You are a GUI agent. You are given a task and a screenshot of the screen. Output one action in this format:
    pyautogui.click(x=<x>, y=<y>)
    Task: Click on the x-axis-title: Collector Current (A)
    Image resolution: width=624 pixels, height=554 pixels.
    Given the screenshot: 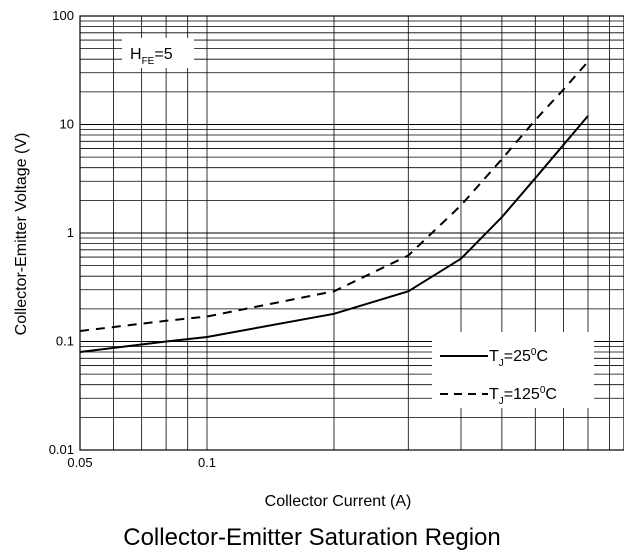 What is the action you would take?
    pyautogui.click(x=338, y=501)
    